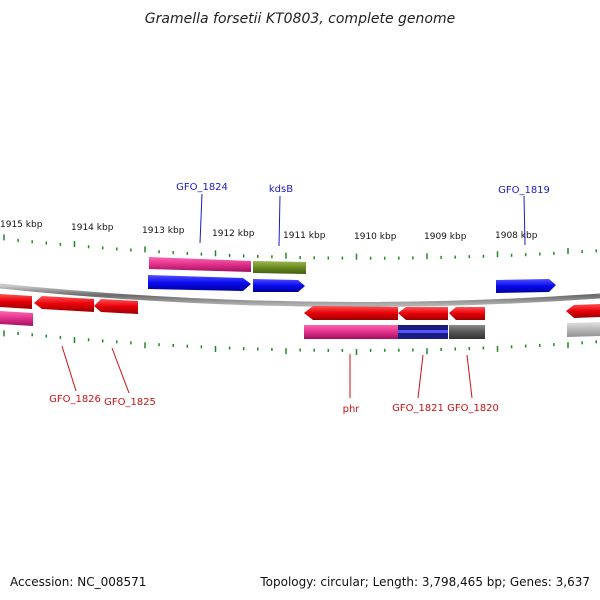 This screenshot has width=600, height=600. Describe the element at coordinates (418, 408) in the screenshot. I see `gene-label-gfo-1821: GFO_1821` at that location.